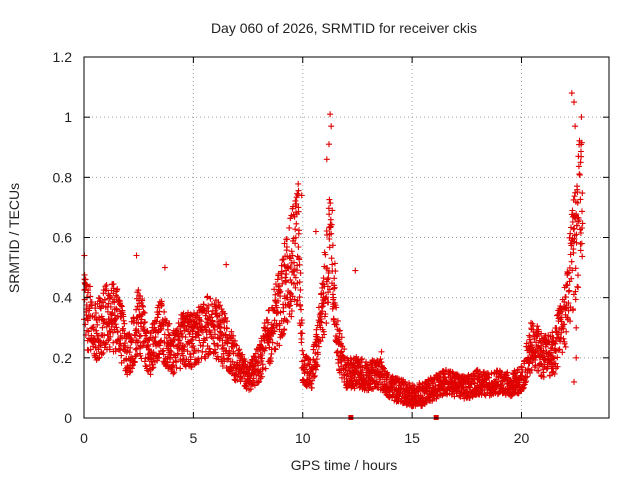 Image resolution: width=640 pixels, height=480 pixels. I want to click on x-tick-label: 0, so click(84, 438).